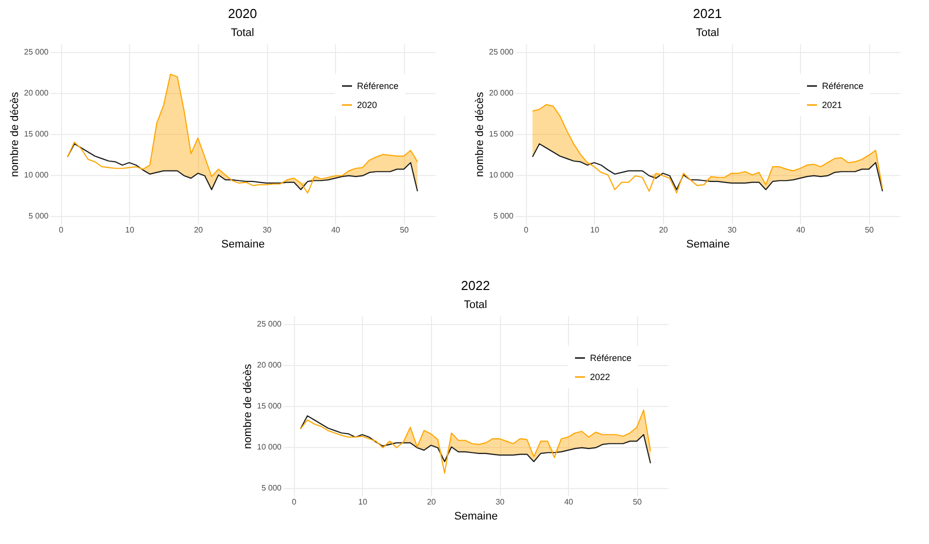 Image resolution: width=929 pixels, height=544 pixels. Describe the element at coordinates (600, 377) in the screenshot. I see `legend-label: 2022` at that location.